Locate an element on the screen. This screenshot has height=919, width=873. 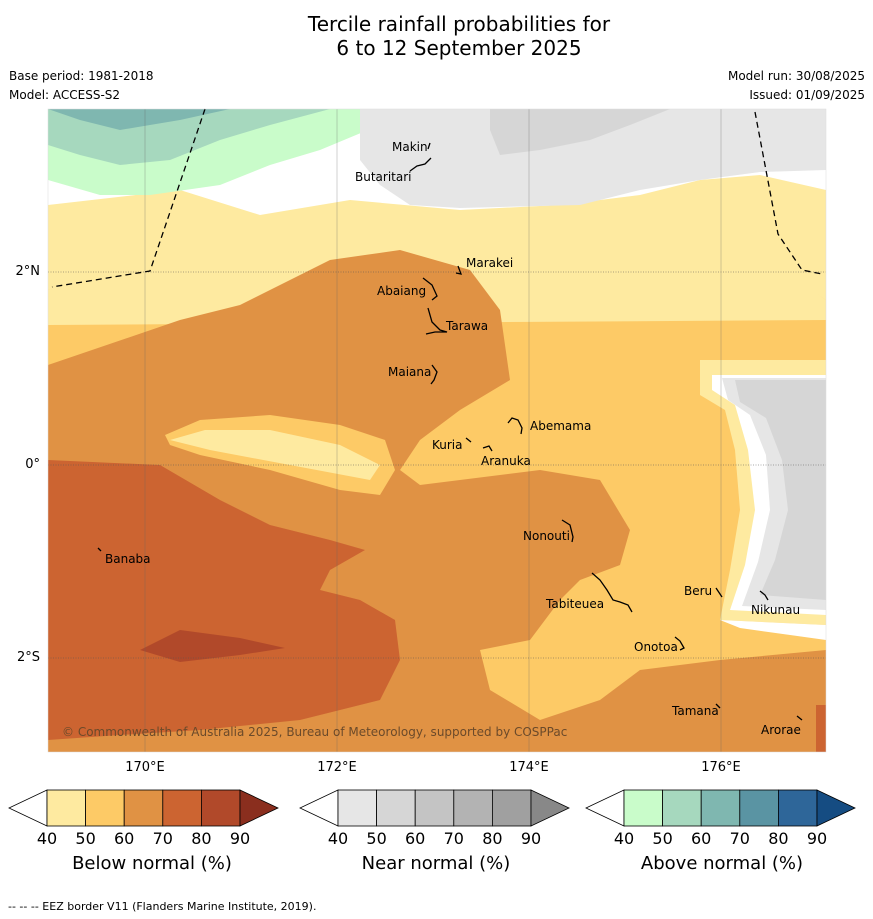
model-name: Model: ACCESS-S2 is located at coordinates (65, 95).